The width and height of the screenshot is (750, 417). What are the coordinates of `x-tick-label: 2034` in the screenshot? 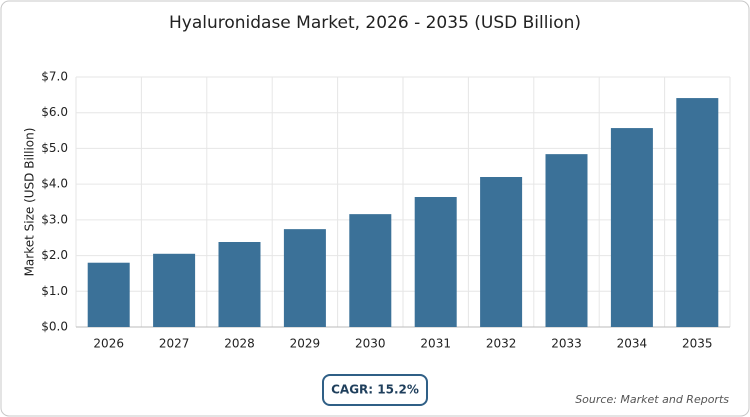 It's located at (632, 344).